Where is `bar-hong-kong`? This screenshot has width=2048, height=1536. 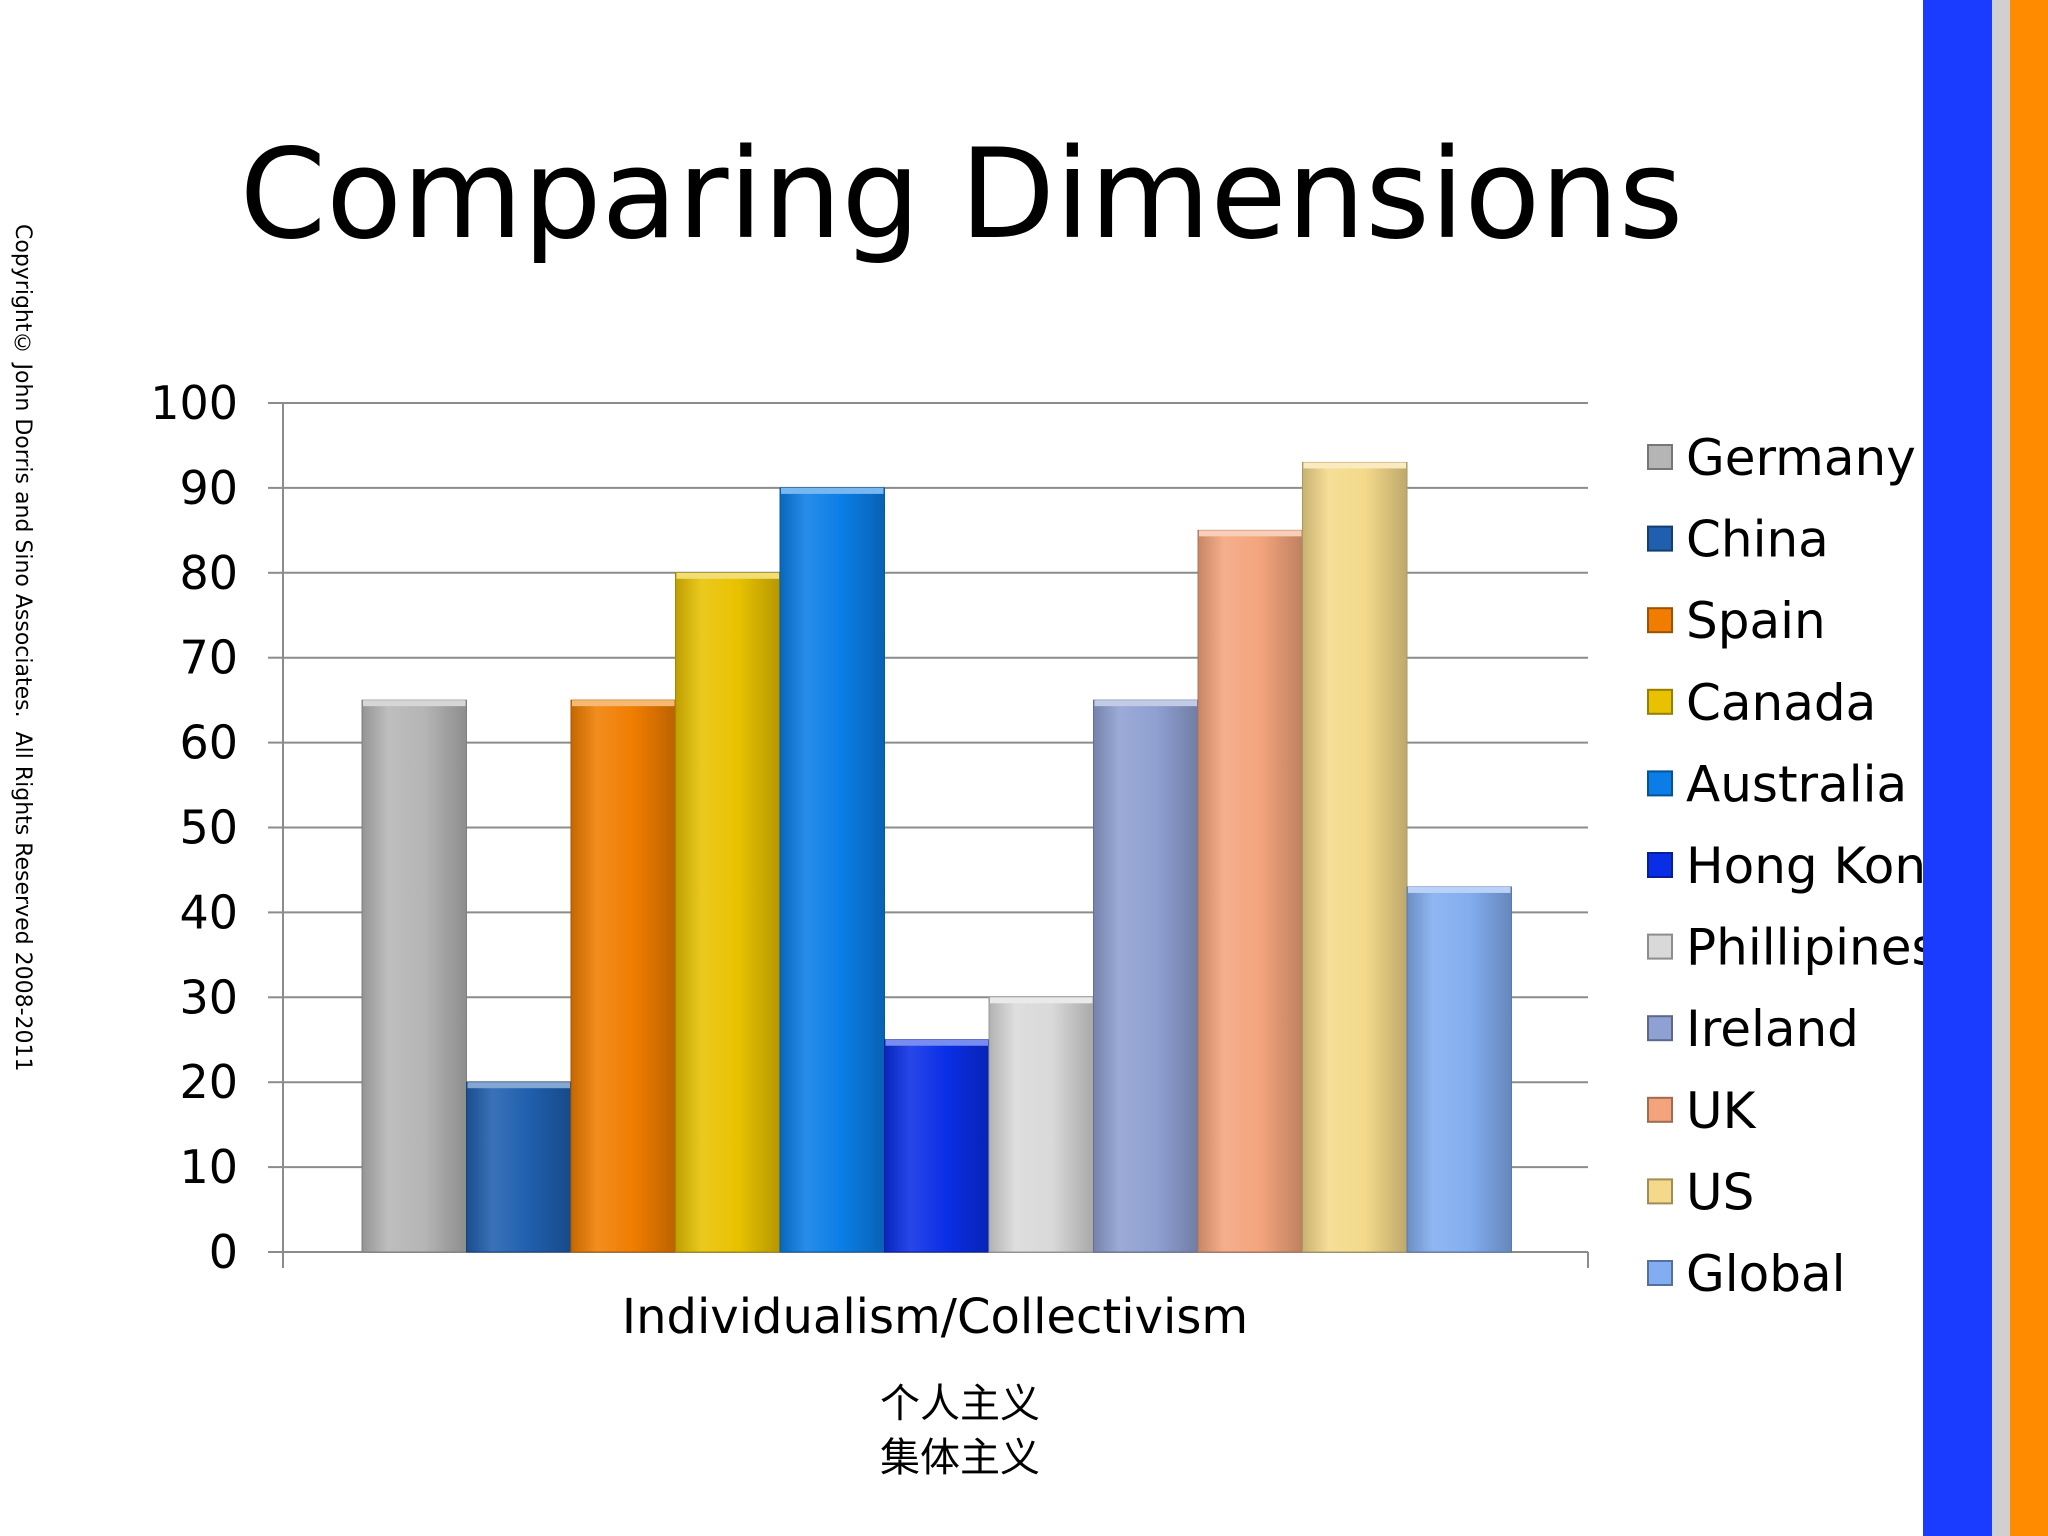 bar-hong-kong is located at coordinates (937, 1146).